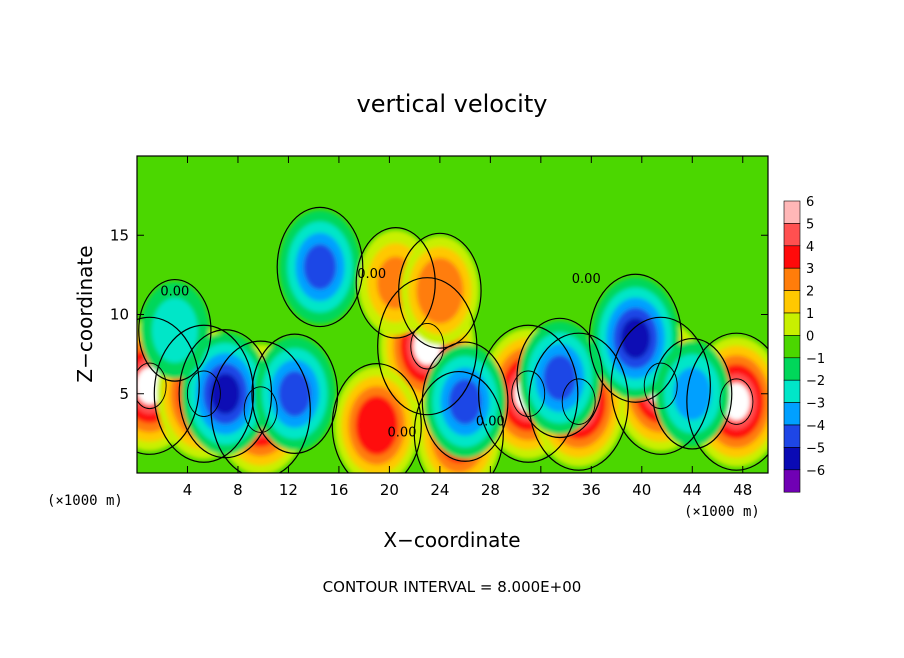  Describe the element at coordinates (810, 224) in the screenshot. I see `colorbar-label: 5` at that location.